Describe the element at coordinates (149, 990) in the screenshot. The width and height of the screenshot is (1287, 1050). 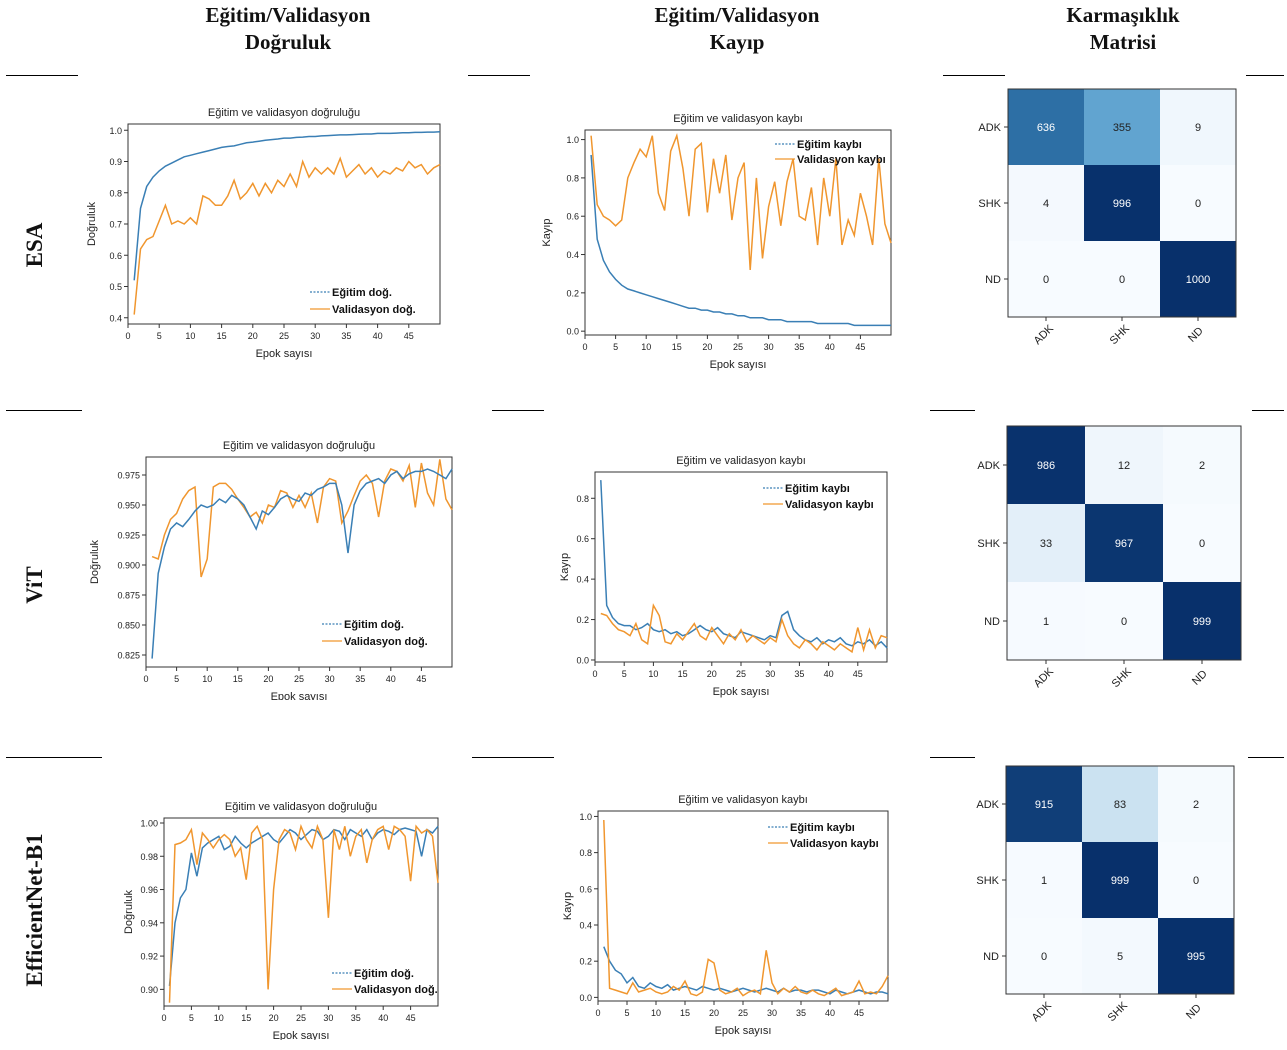
I see `y-tick-label: 0.90` at that location.